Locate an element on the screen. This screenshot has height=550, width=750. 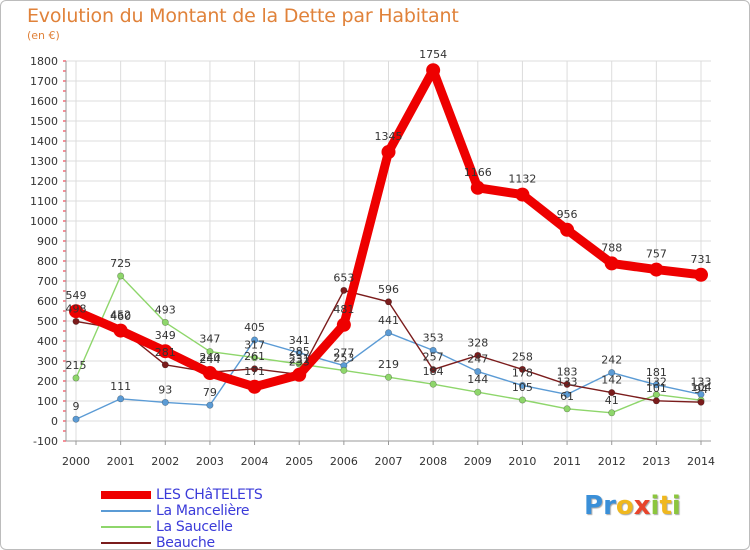
y-tick-label: 100 is located at coordinates (47, 401).